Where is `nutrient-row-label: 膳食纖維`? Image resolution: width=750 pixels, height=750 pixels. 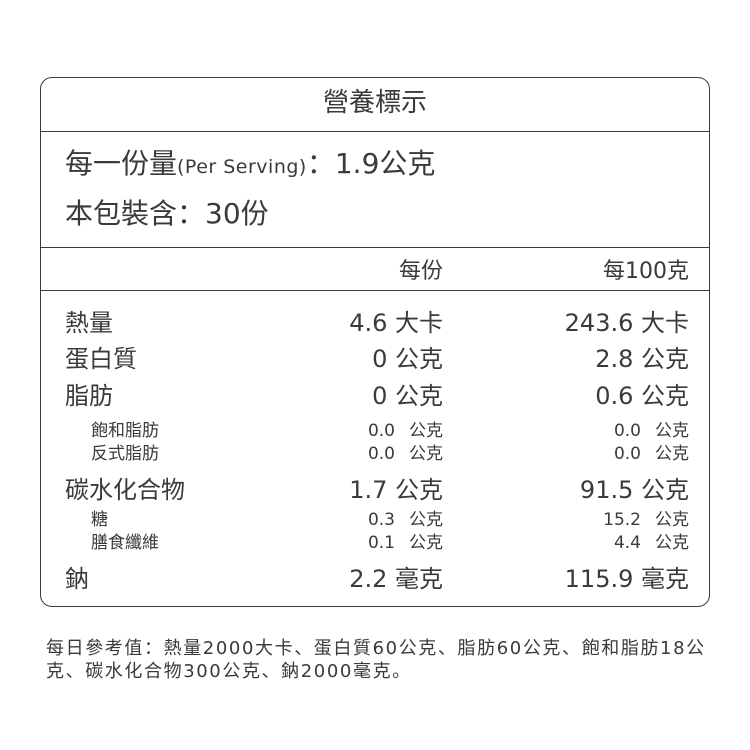 nutrient-row-label: 膳食纖維 is located at coordinates (125, 543).